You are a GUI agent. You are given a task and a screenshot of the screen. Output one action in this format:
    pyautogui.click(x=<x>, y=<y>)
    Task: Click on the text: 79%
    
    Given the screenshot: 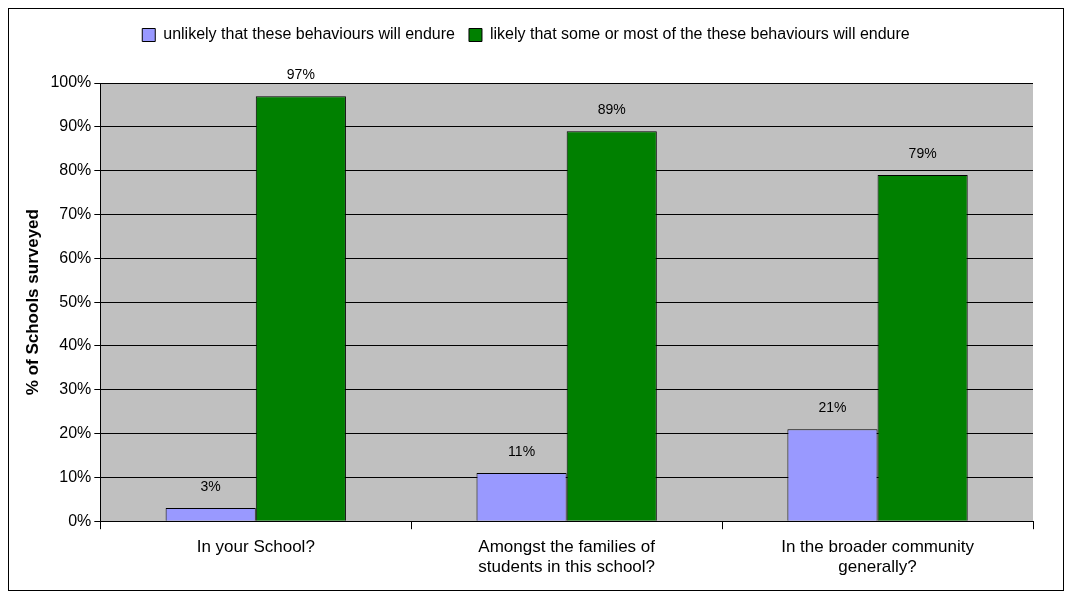 What is the action you would take?
    pyautogui.click(x=922, y=152)
    